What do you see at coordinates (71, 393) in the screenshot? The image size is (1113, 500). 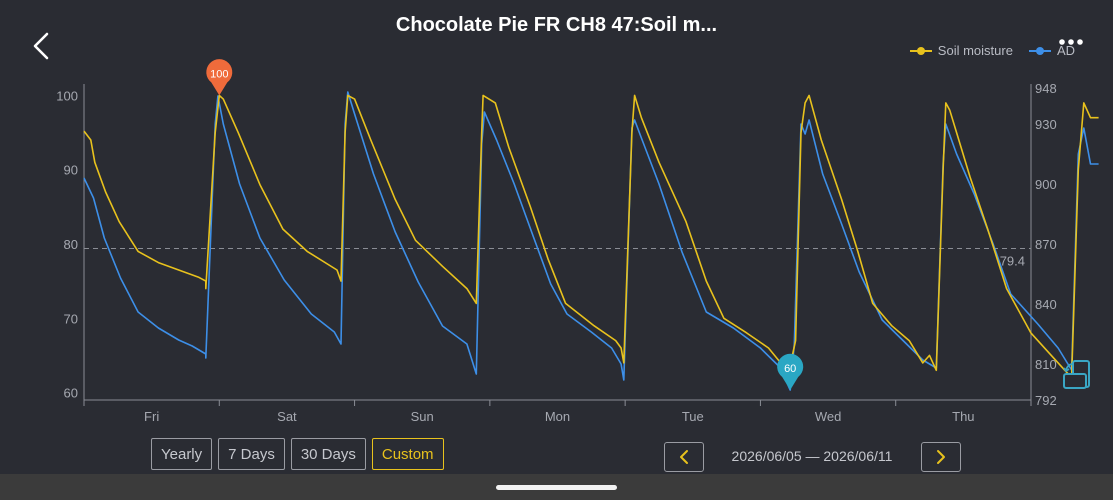 I see `y-left-tick-label: 60` at bounding box center [71, 393].